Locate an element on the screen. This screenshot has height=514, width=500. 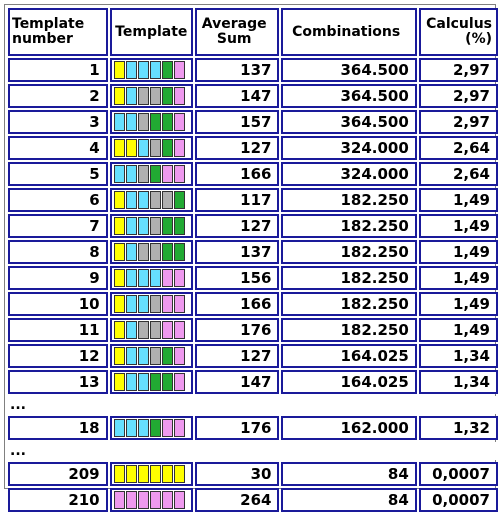
average-sum-cell: 264 is located at coordinates (237, 500).